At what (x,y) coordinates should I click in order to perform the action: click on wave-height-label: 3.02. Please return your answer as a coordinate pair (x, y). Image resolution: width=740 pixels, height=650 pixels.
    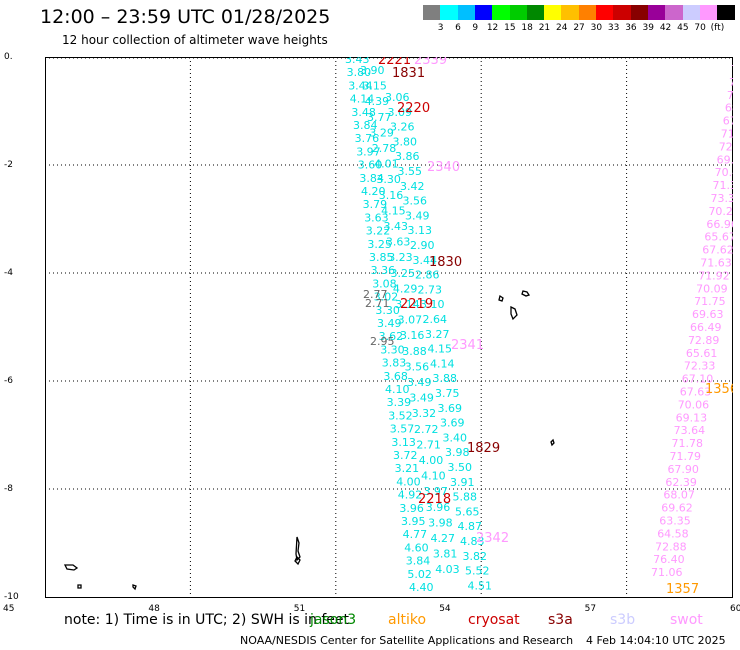
    Looking at the image, I should click on (386, 297).